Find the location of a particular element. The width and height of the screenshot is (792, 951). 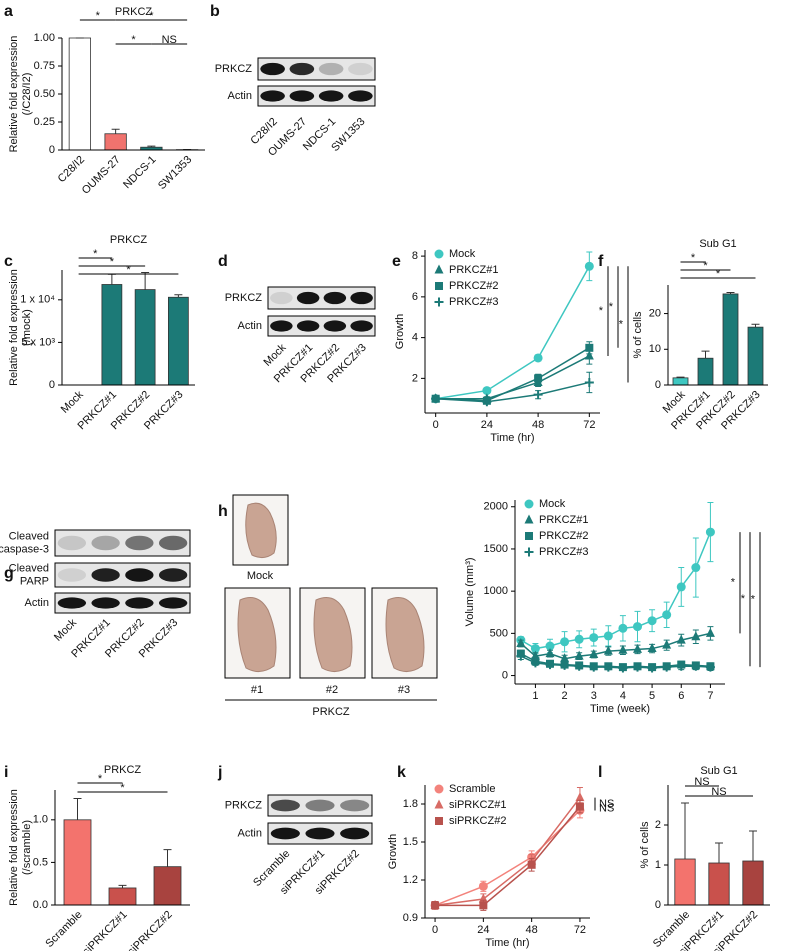

y-axis-label: (/C28/I2) is located at coordinates (27, 94).